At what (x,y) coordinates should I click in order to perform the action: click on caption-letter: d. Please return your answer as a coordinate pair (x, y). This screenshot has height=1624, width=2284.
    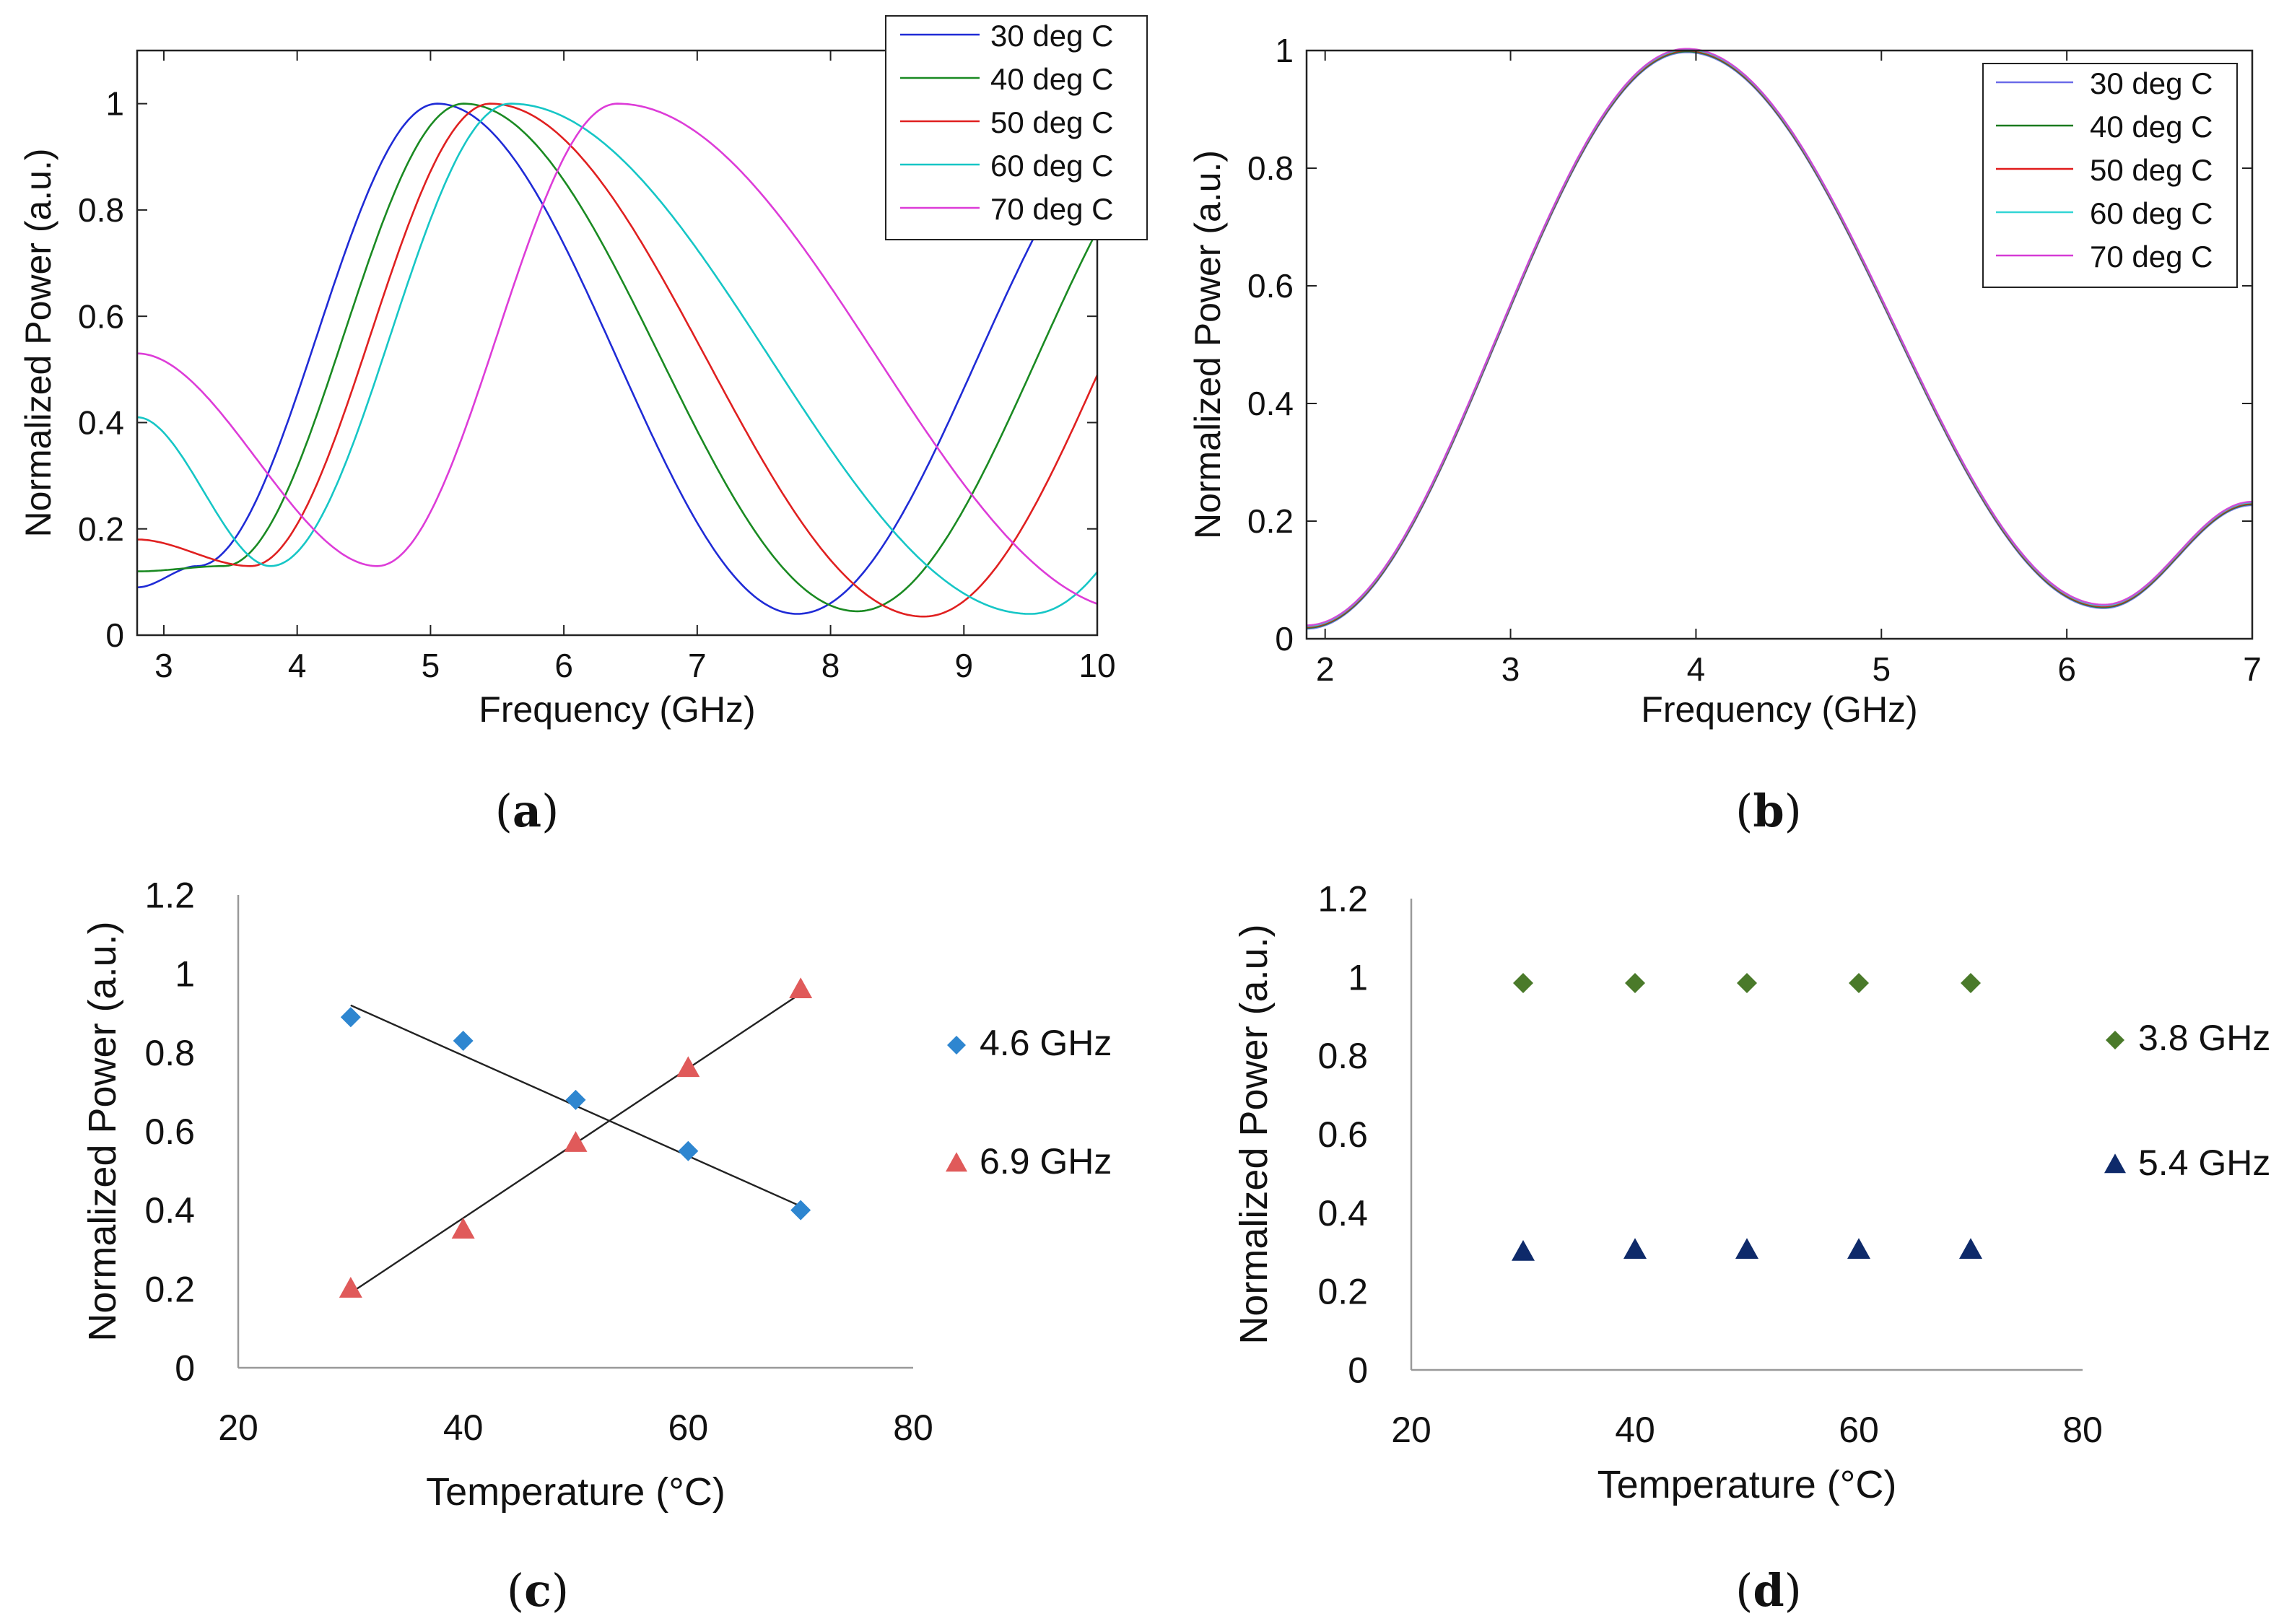
    Looking at the image, I should click on (1769, 1590).